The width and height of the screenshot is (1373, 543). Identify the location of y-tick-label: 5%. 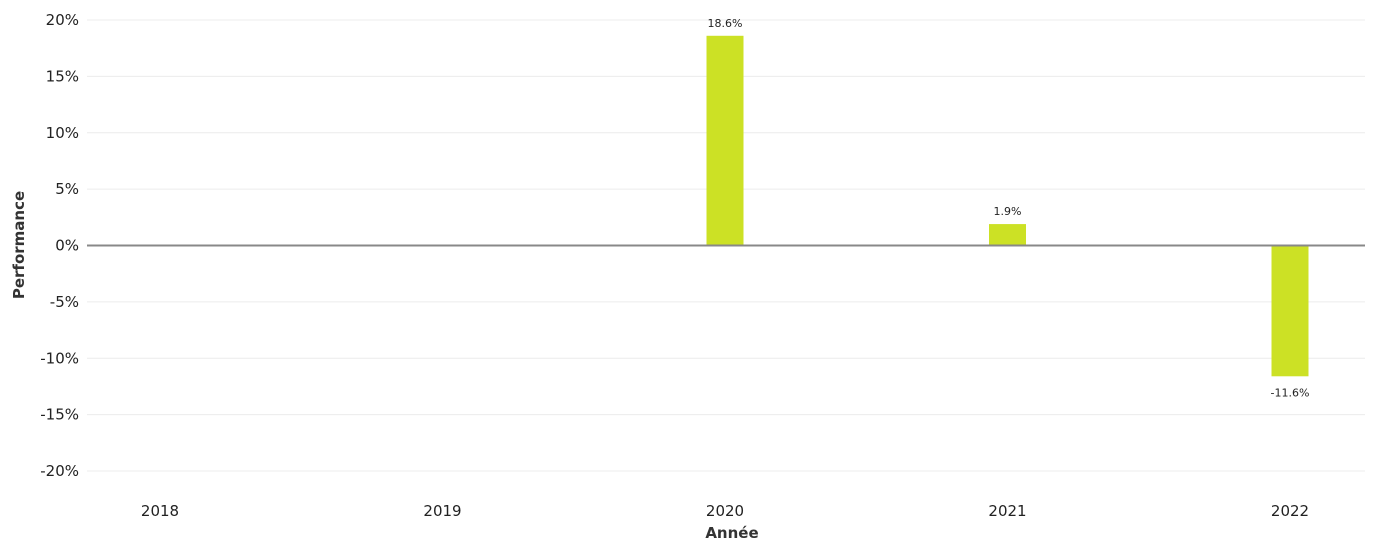
(67, 189).